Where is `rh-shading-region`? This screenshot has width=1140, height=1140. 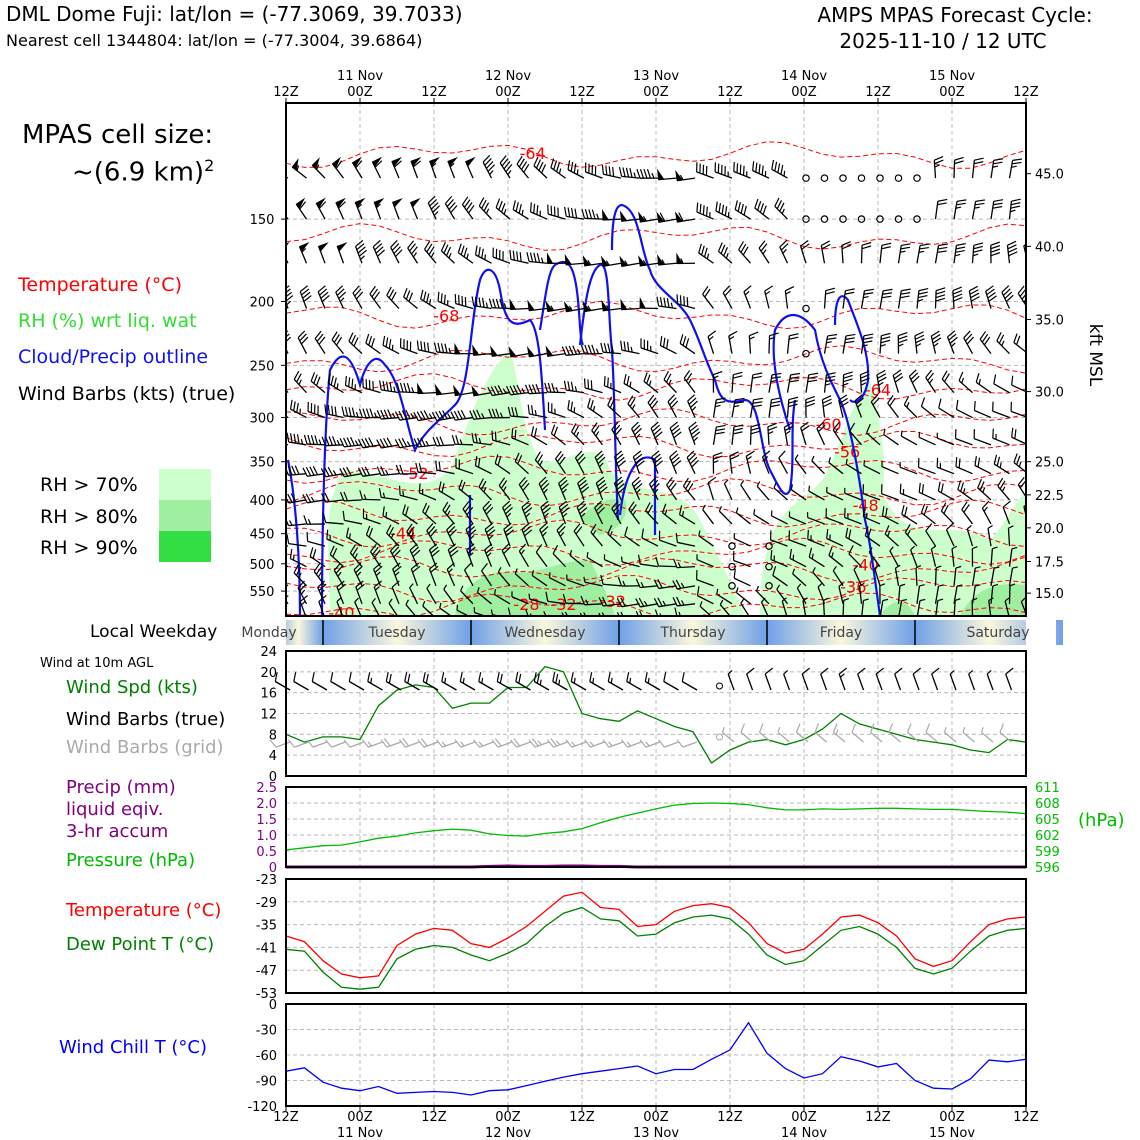 rh-shading-region is located at coordinates (847, 440).